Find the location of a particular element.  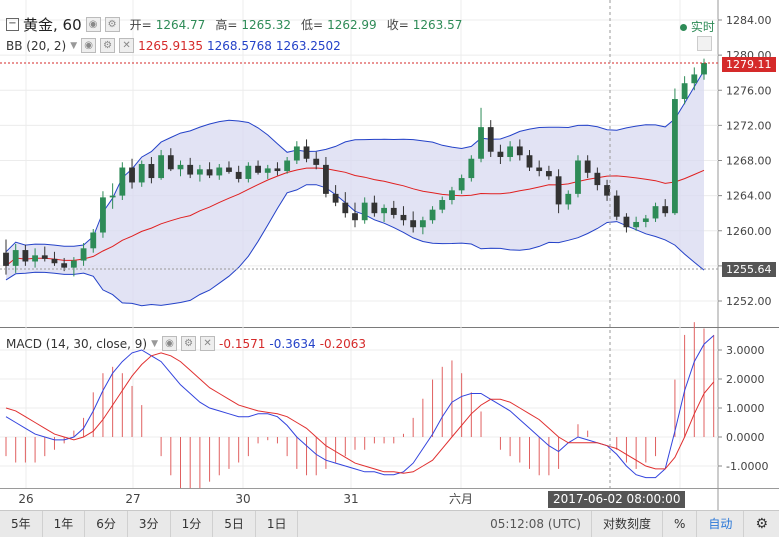

price-tick-label: 1284.00 is located at coordinates (749, 20).